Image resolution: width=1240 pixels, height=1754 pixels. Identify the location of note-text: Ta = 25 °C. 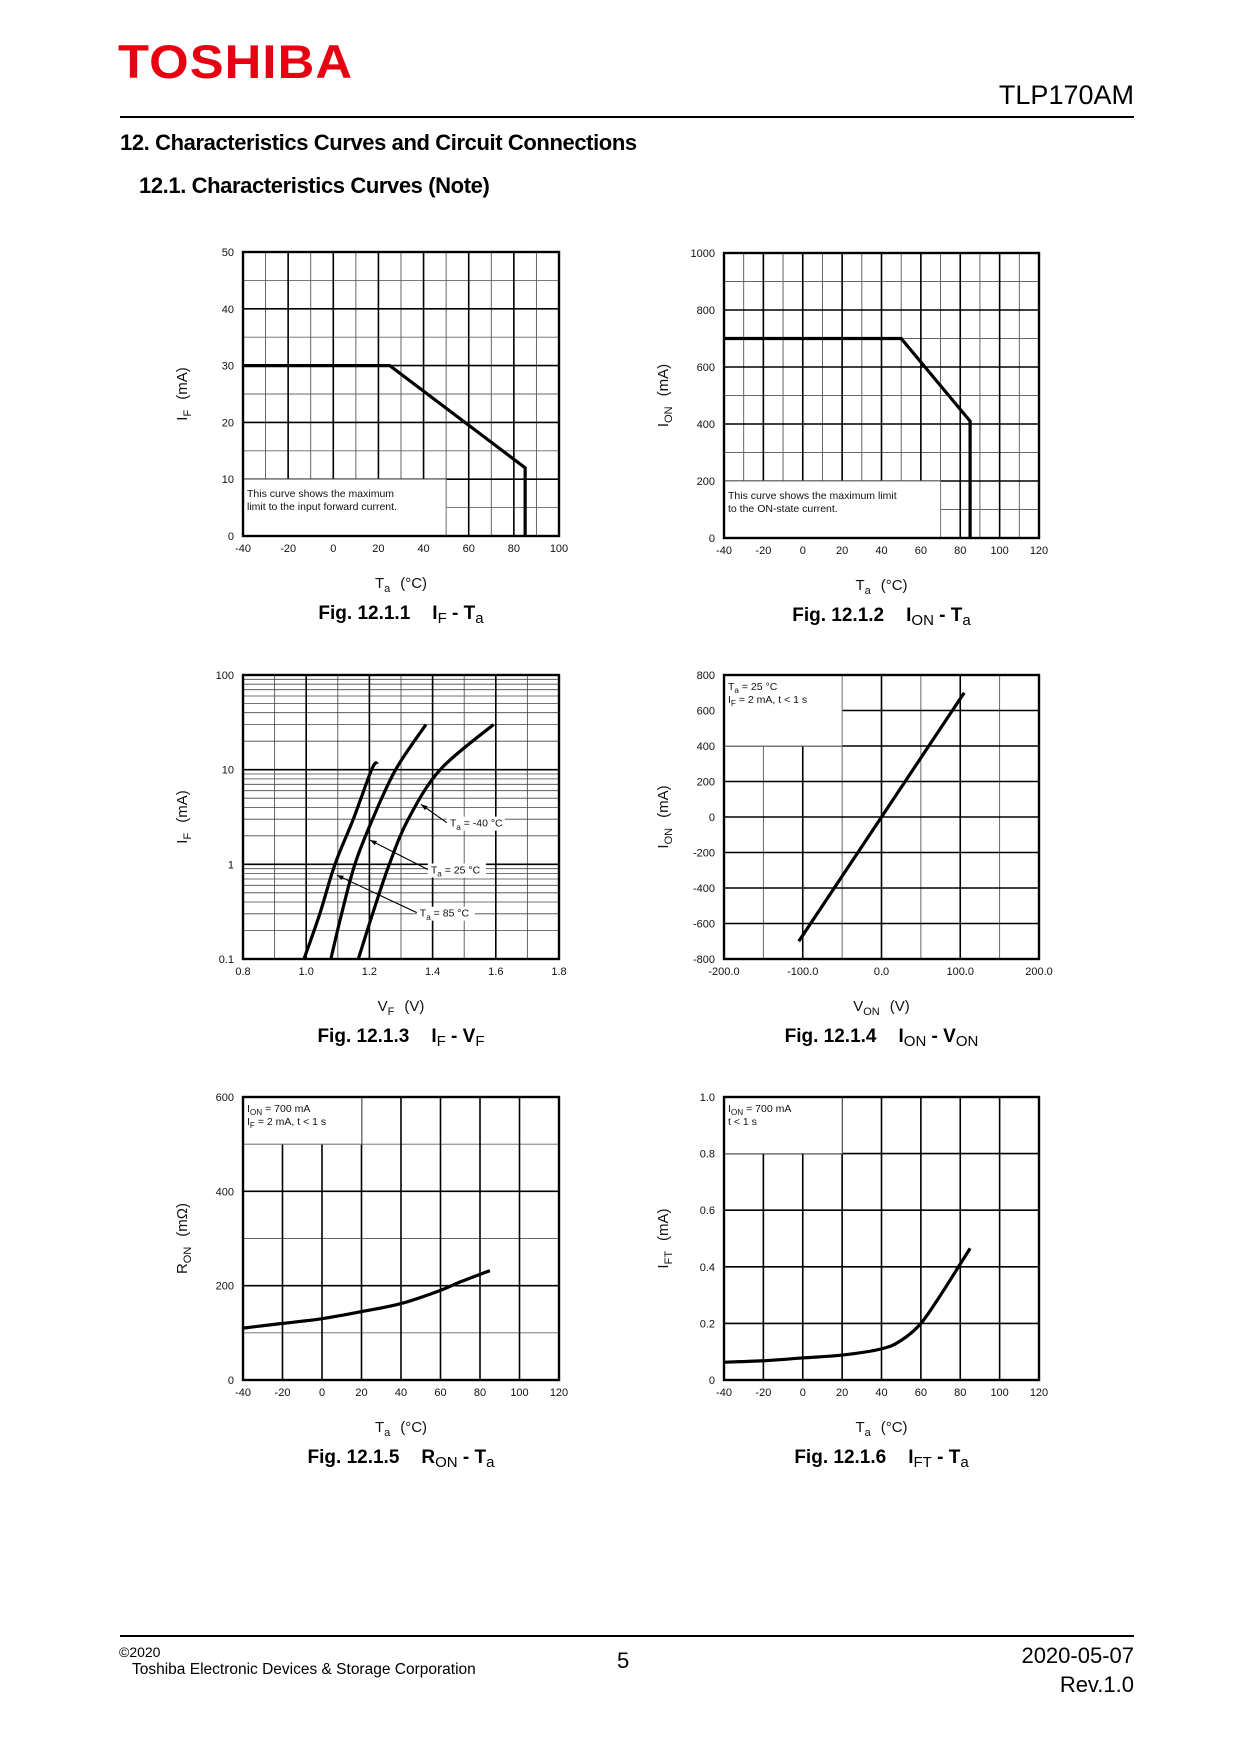
(753, 688).